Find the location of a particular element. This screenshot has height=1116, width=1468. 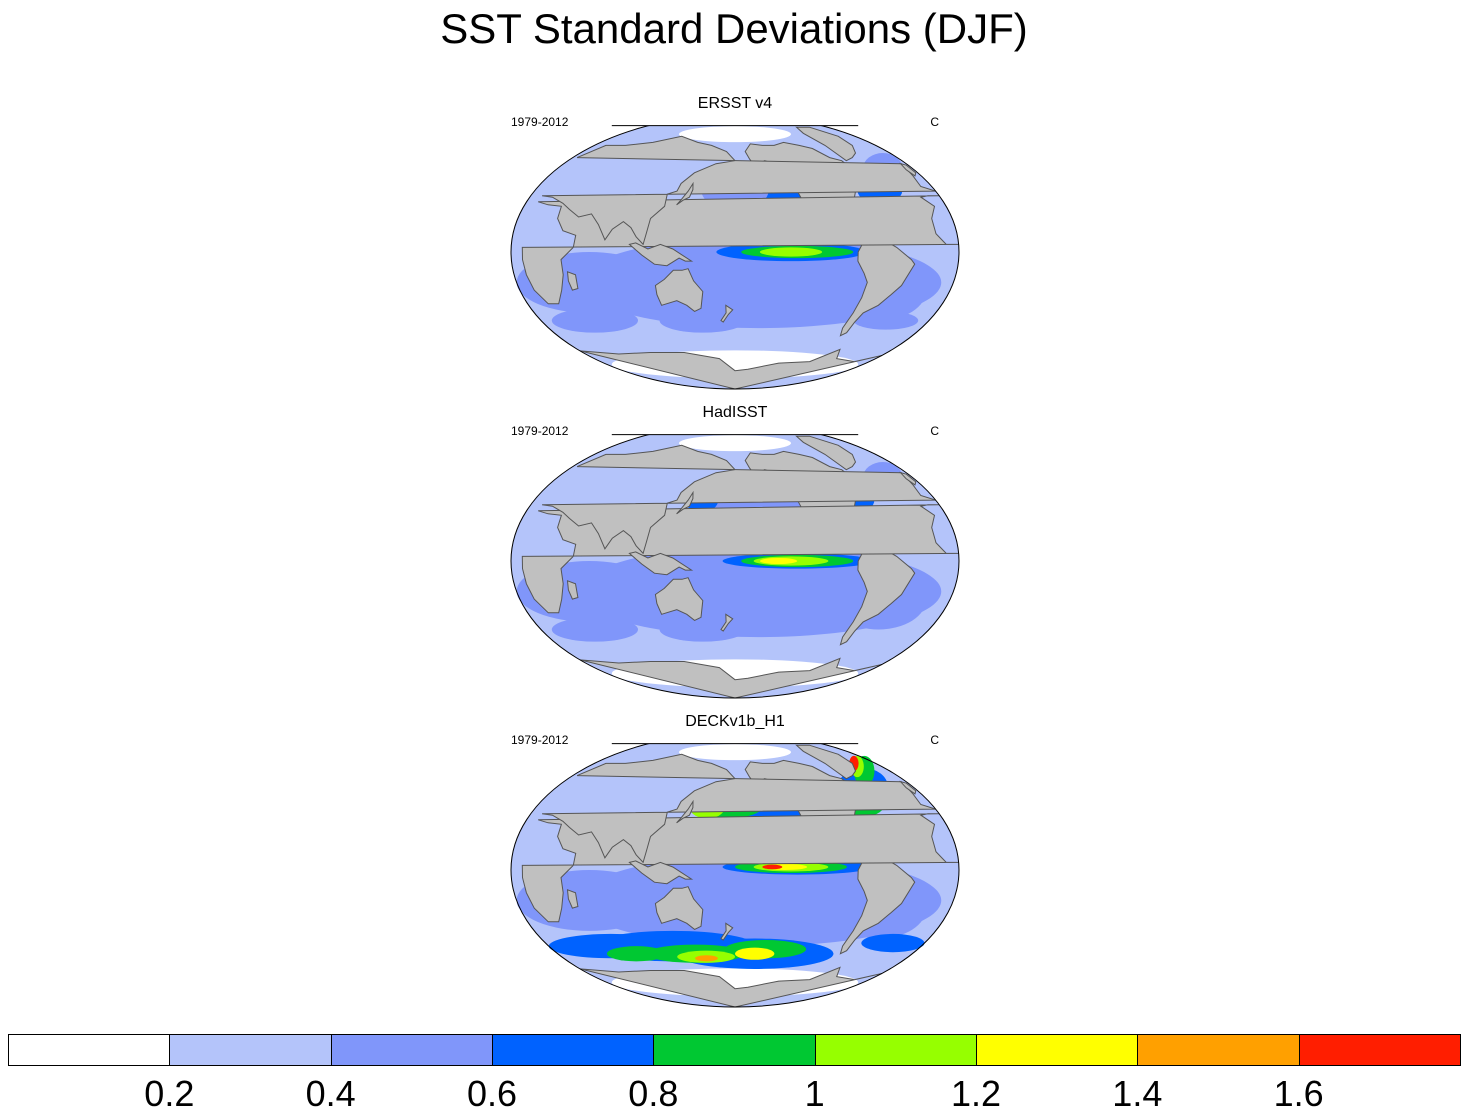

panel-title: DECKv1b_H1 is located at coordinates (735, 721).